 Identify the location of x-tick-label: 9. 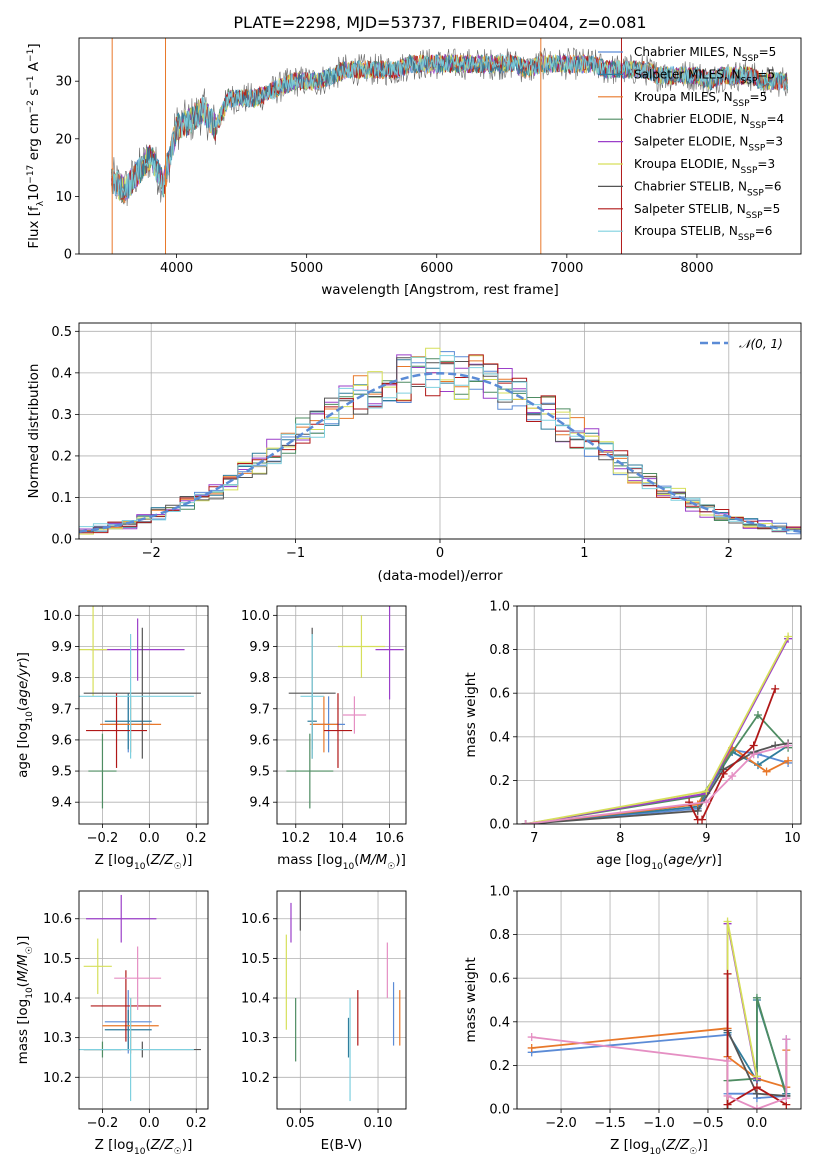
(706, 838).